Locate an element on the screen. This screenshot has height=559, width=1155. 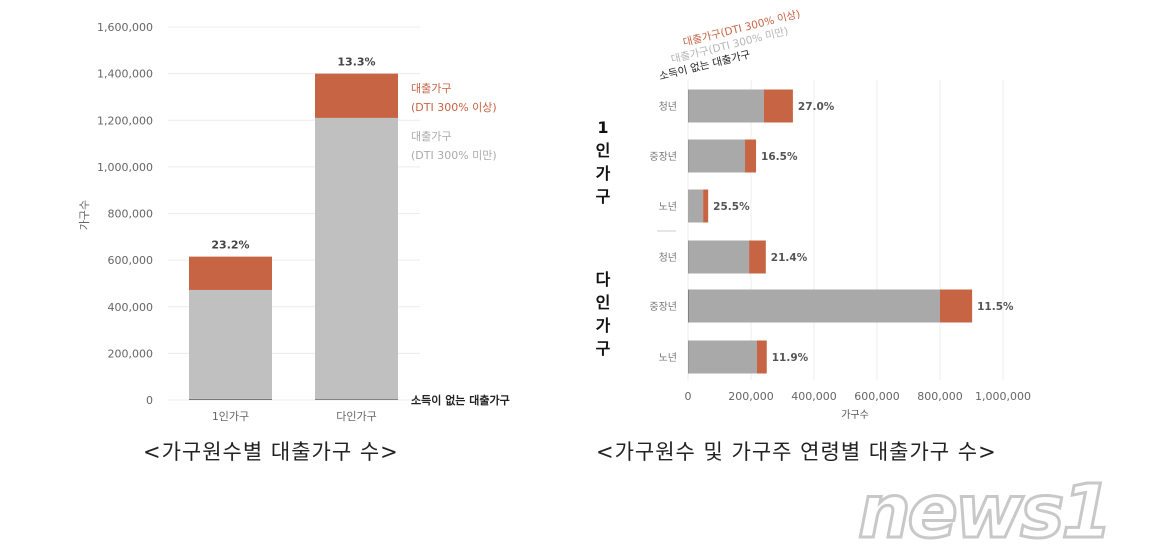
y-tick-label: 0 is located at coordinates (149, 400).